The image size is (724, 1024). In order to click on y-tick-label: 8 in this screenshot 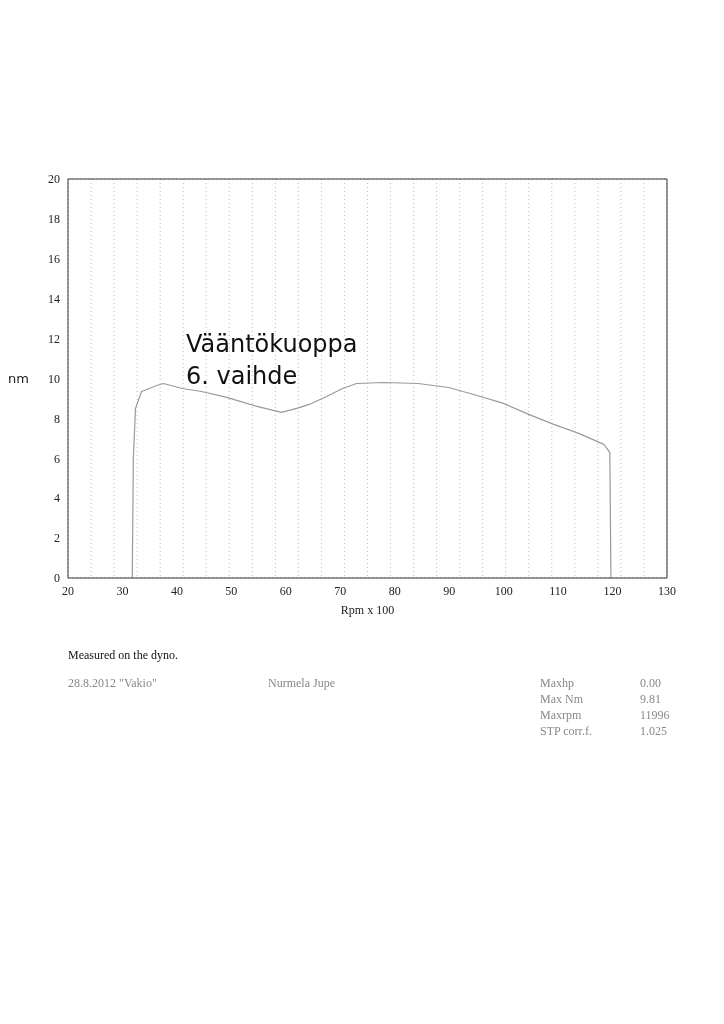, I will do `click(57, 418)`.